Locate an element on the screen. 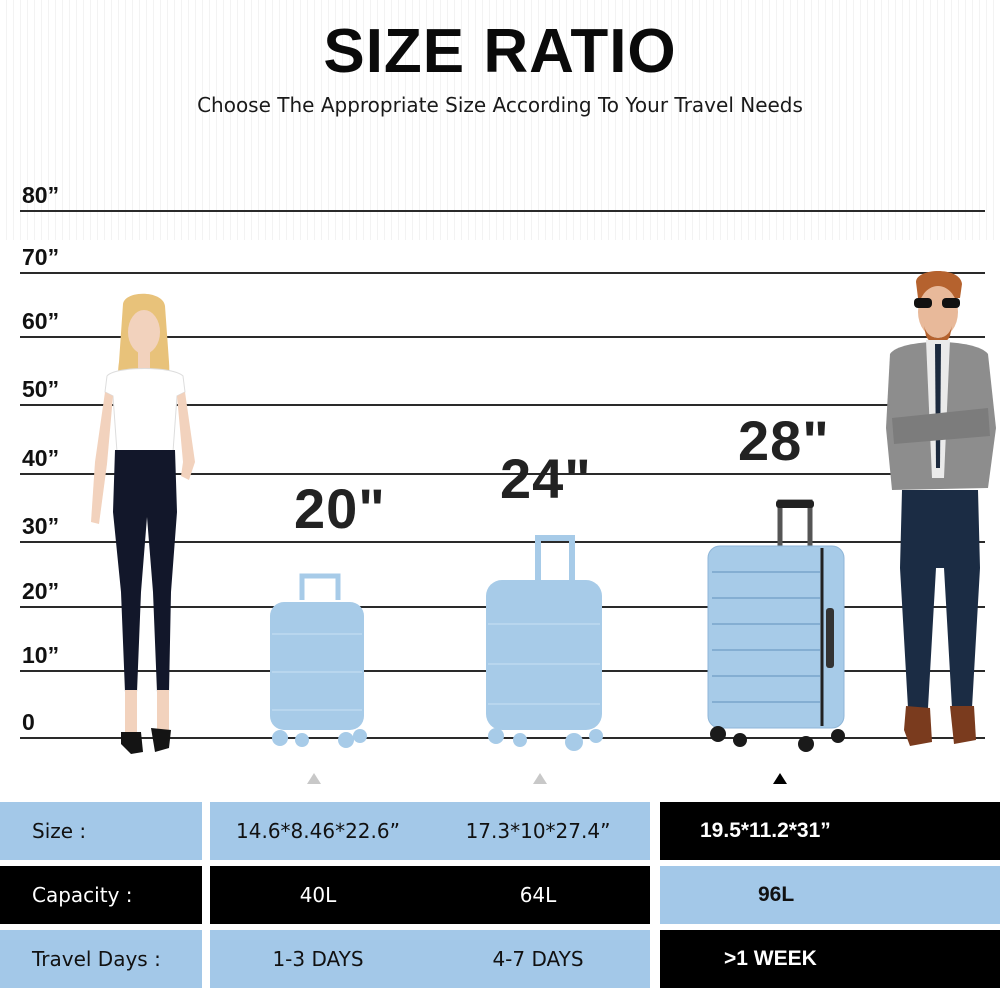 This screenshot has height=1000, width=1000. capacity-value-20: 40L is located at coordinates (318, 895).